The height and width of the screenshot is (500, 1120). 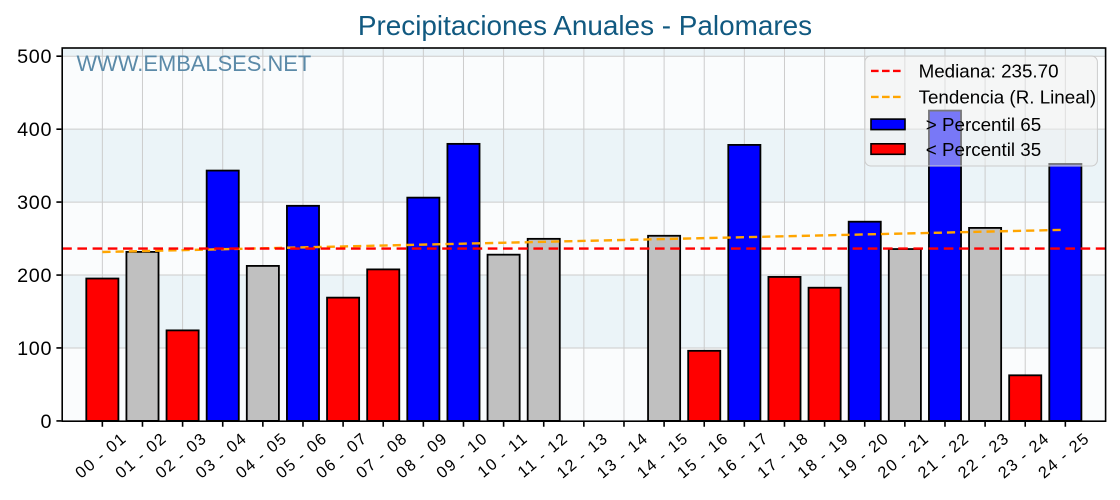 I want to click on svg-text: Tendencia (R. Lineal), so click(x=1007, y=96).